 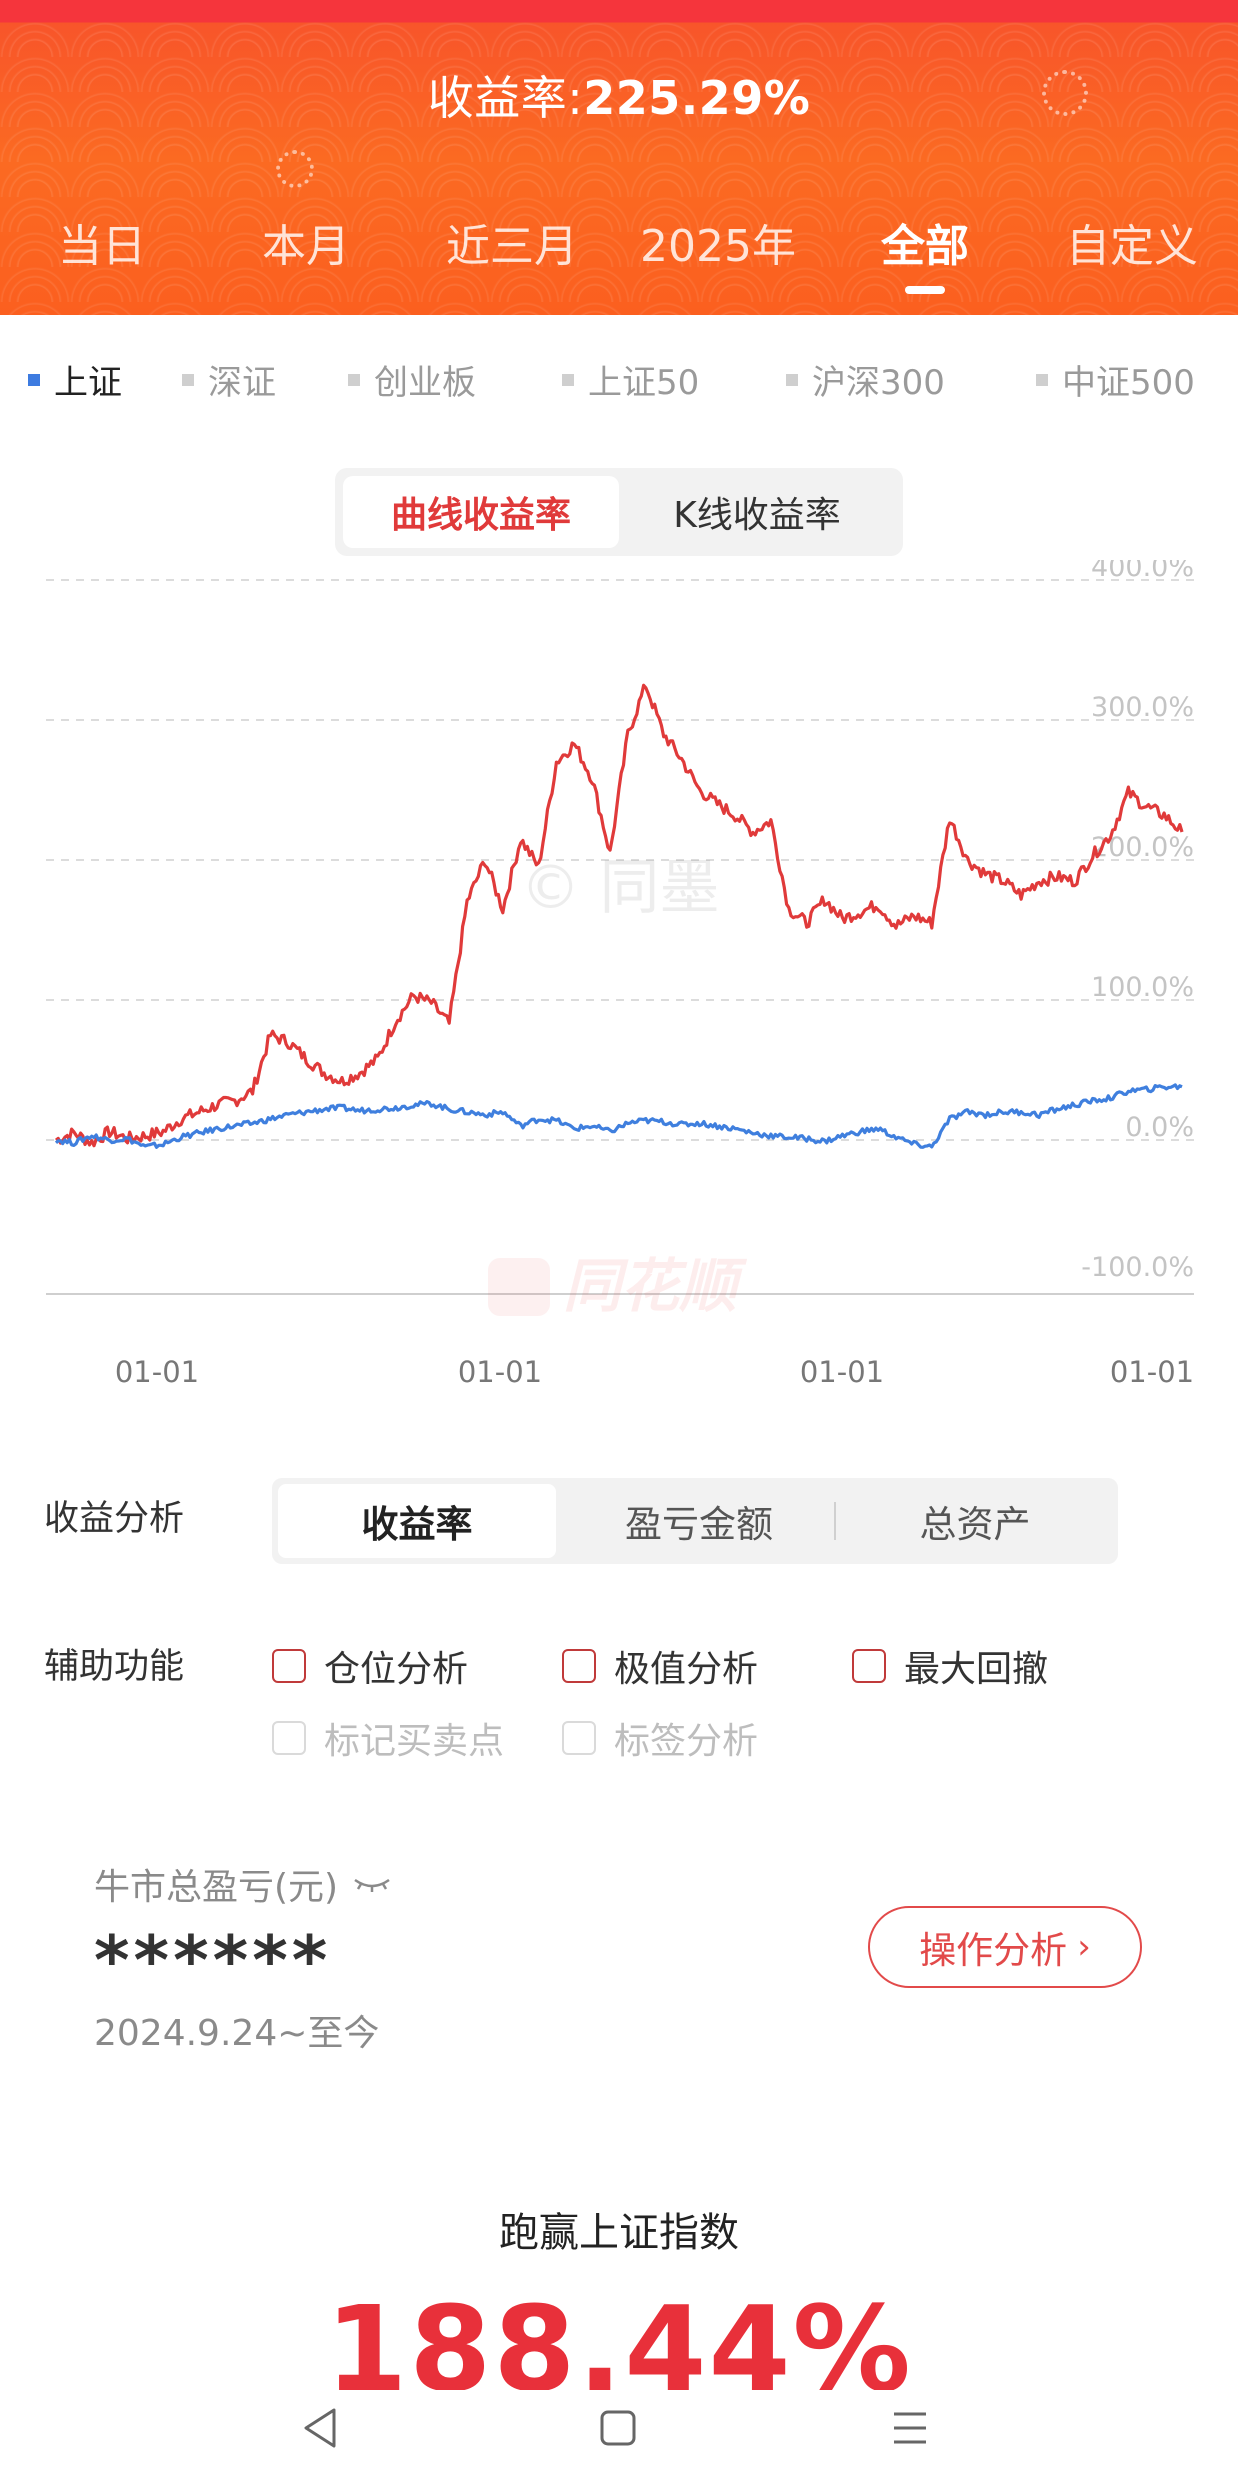 What do you see at coordinates (835, 1521) in the screenshot?
I see `divider` at bounding box center [835, 1521].